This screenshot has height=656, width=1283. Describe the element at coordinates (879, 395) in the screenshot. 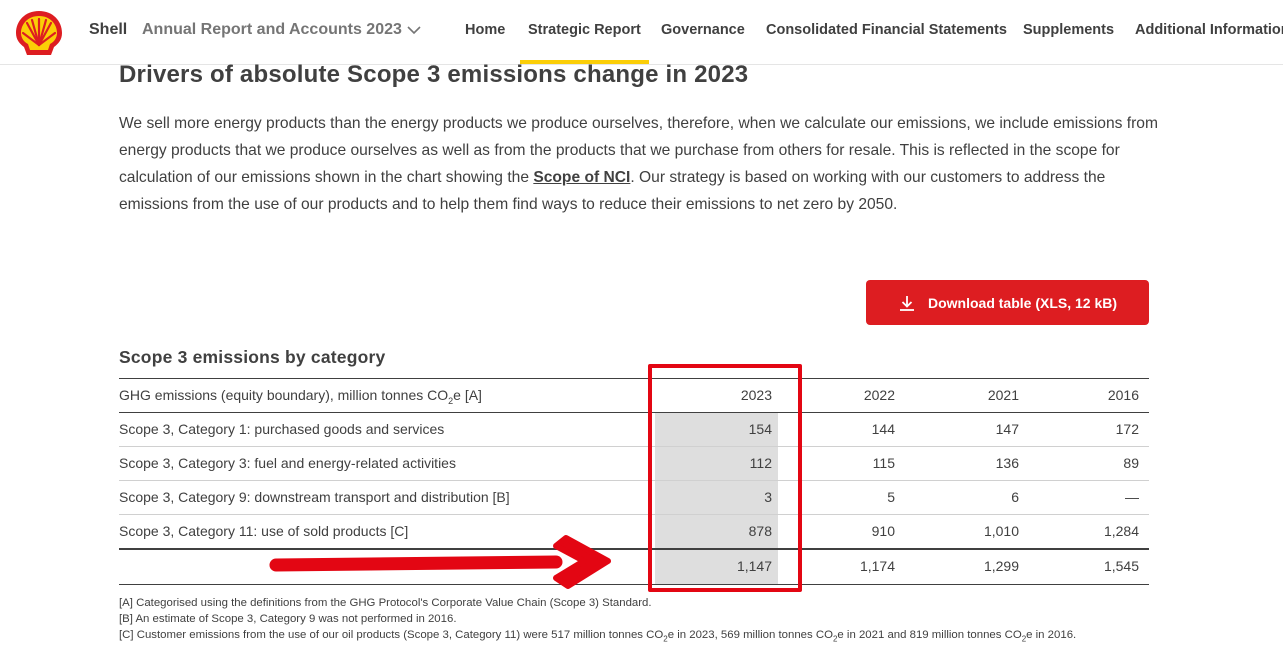

I see `header-year-2022: 2022` at that location.